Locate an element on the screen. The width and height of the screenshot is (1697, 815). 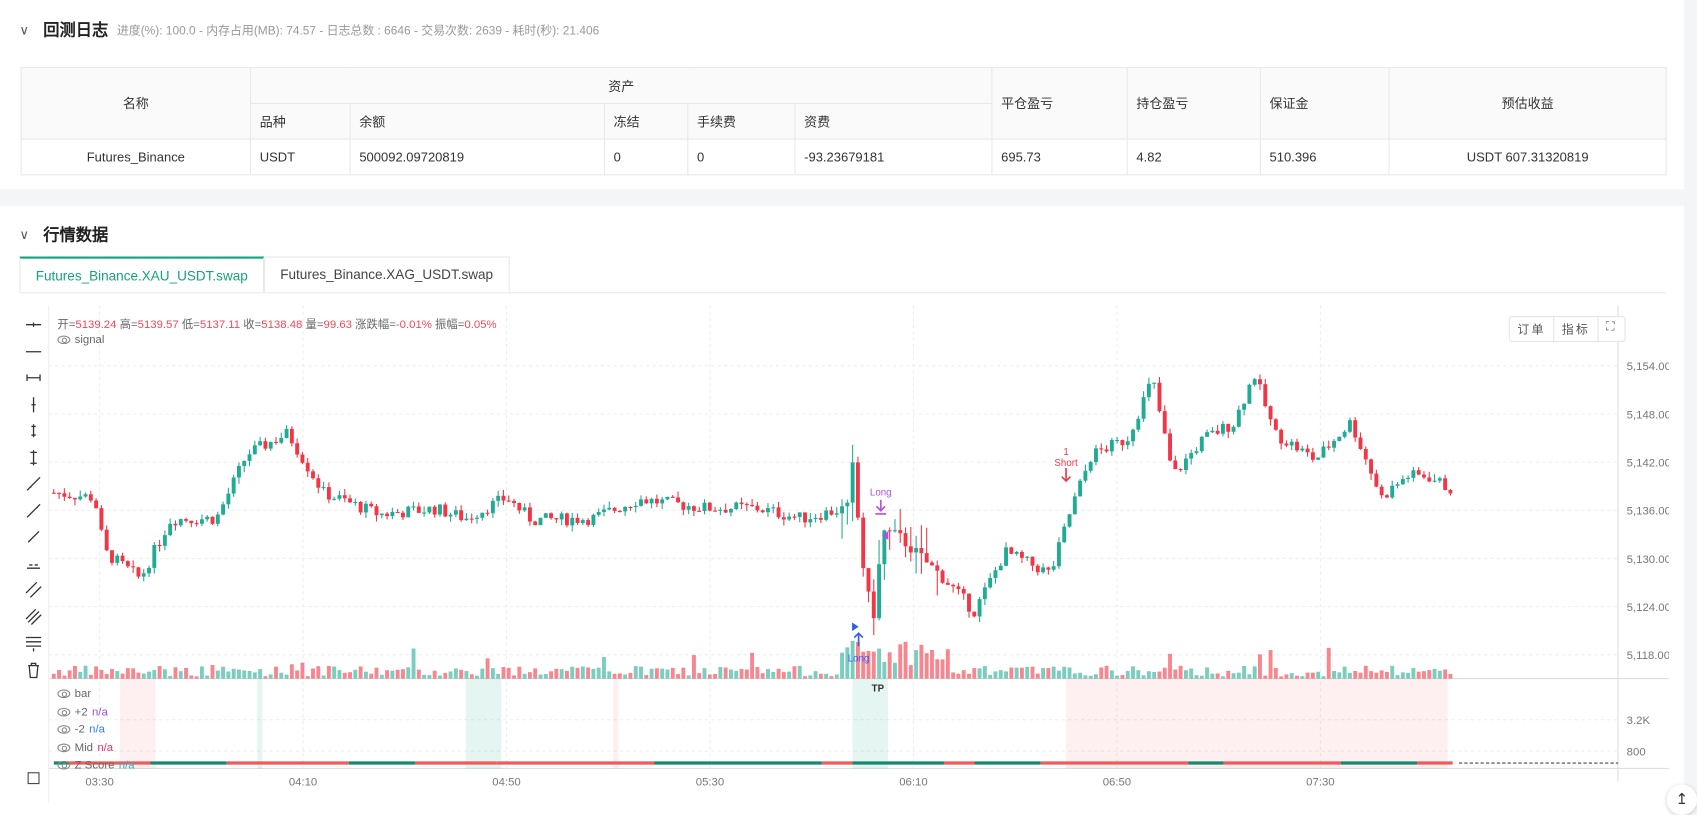
multi-channel-icon is located at coordinates (33, 616).